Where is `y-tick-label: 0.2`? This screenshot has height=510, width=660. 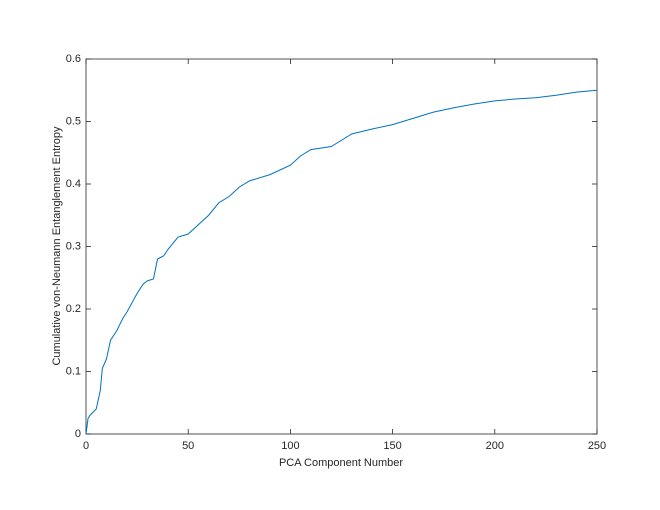 y-tick-label: 0.2 is located at coordinates (73, 309).